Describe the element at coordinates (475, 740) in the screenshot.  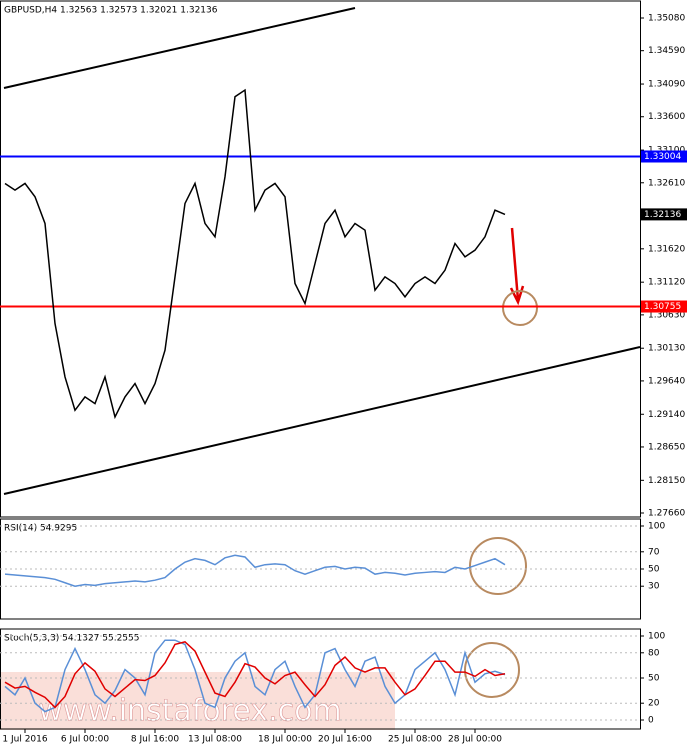
I see `x-tick-label: 28 Jul 00:00` at that location.